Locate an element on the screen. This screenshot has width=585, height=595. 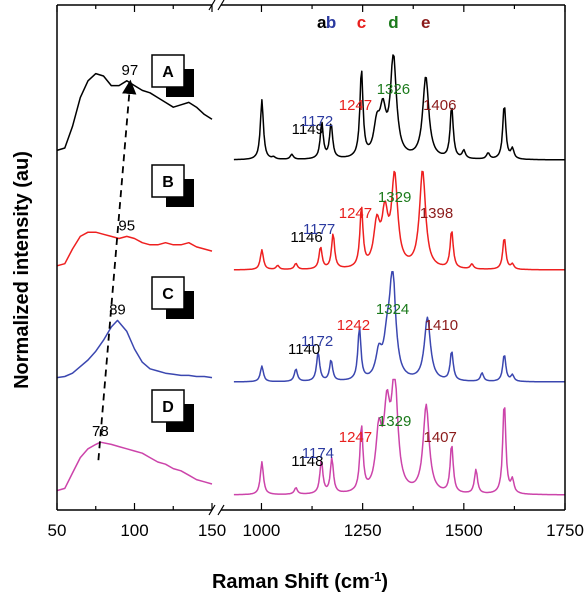
series-A-peak-label: 1406 is located at coordinates (439, 105).